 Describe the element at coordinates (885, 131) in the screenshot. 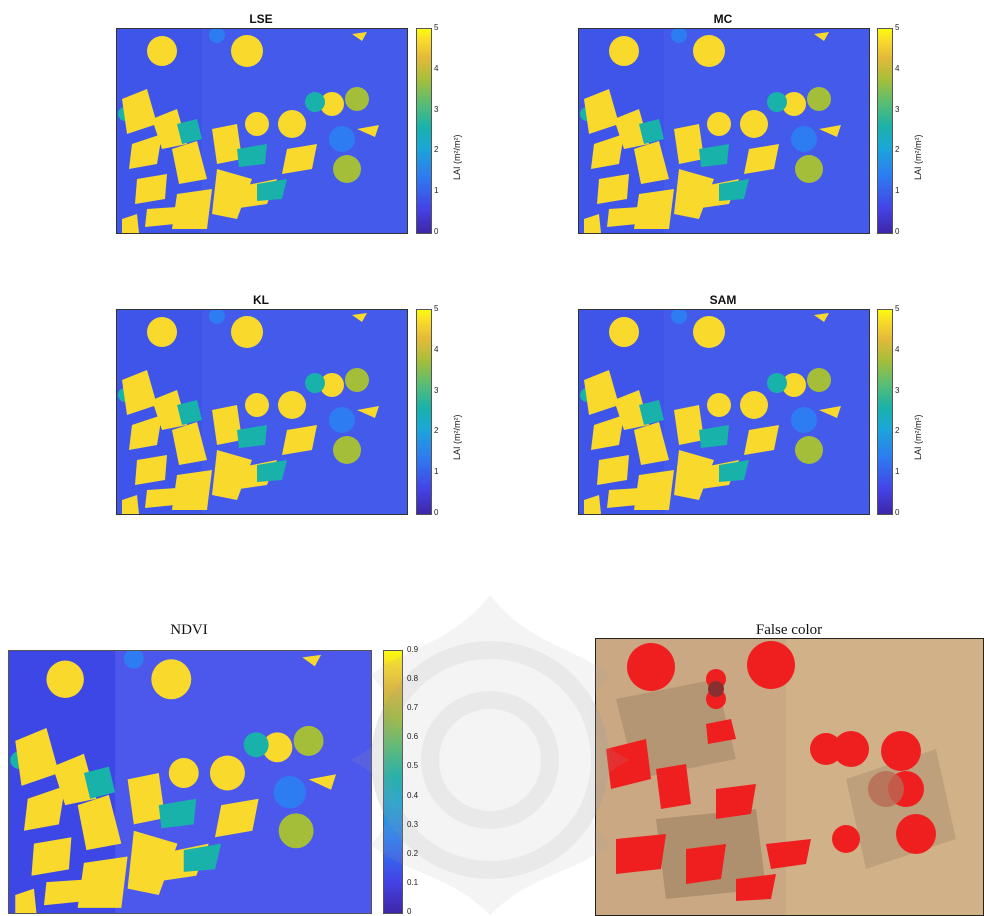

I see `colorbar` at that location.